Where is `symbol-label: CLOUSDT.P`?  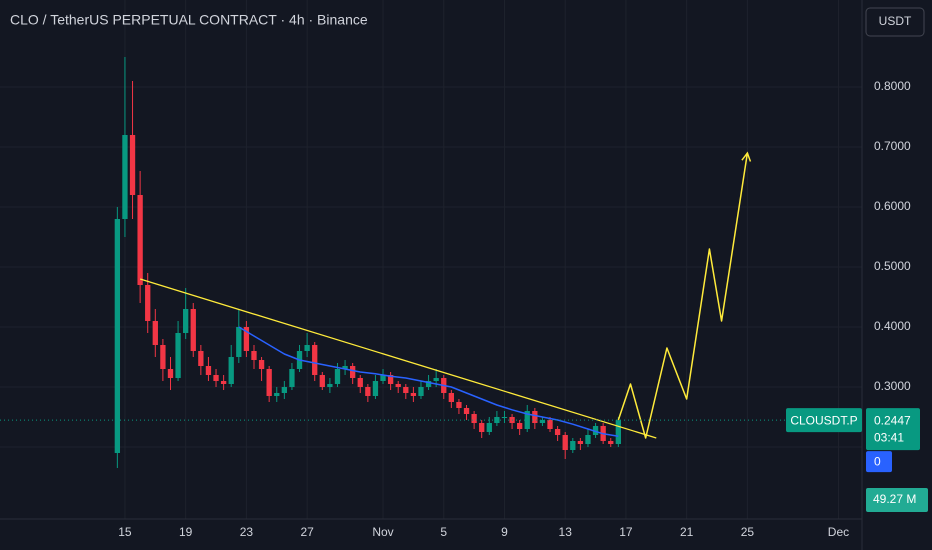
symbol-label: CLOUSDT.P is located at coordinates (823, 420).